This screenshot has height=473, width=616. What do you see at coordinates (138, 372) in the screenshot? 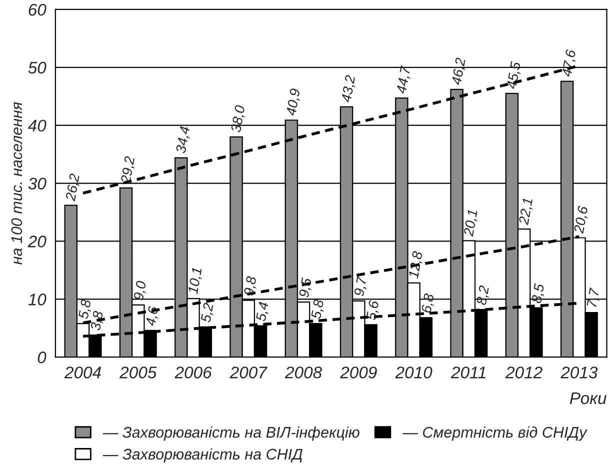
I see `x-tick-label: 2005` at bounding box center [138, 372].